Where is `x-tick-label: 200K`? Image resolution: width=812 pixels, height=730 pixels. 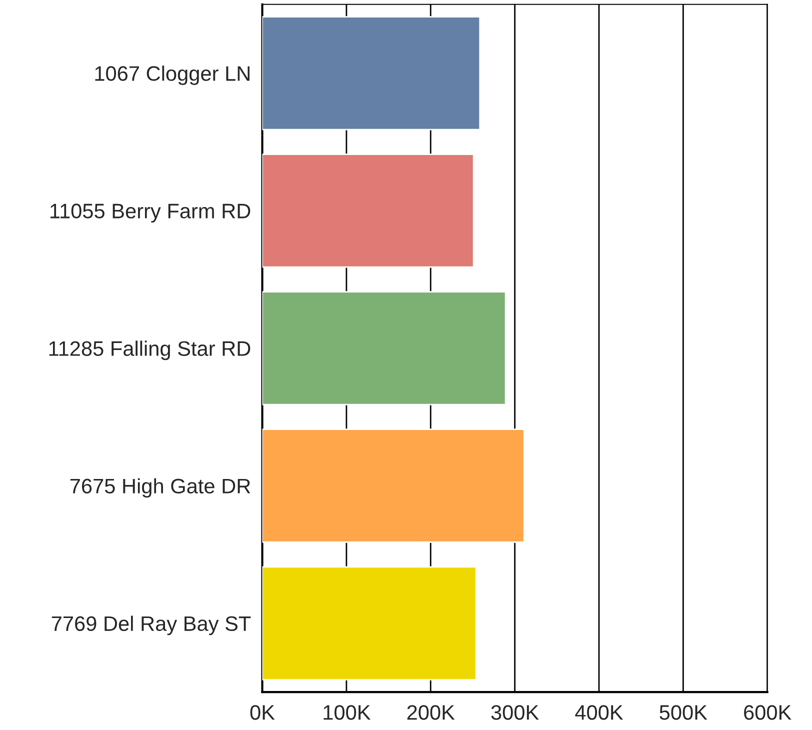
x-tick-label: 200K is located at coordinates (431, 712).